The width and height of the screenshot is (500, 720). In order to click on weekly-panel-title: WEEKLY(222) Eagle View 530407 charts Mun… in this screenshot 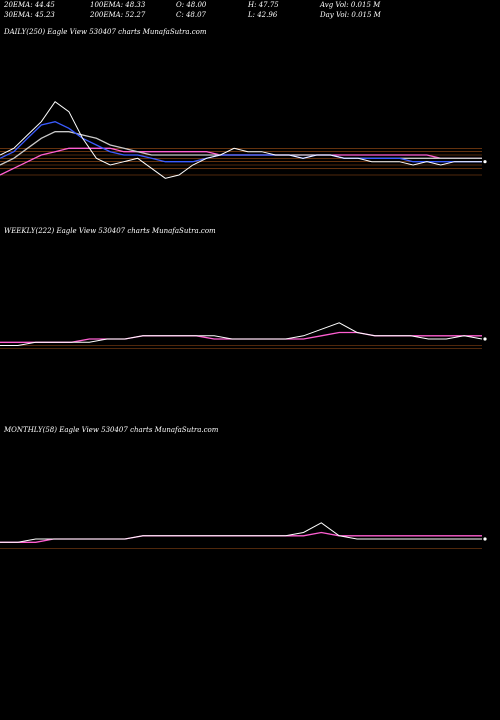, I will do `click(110, 231)`.